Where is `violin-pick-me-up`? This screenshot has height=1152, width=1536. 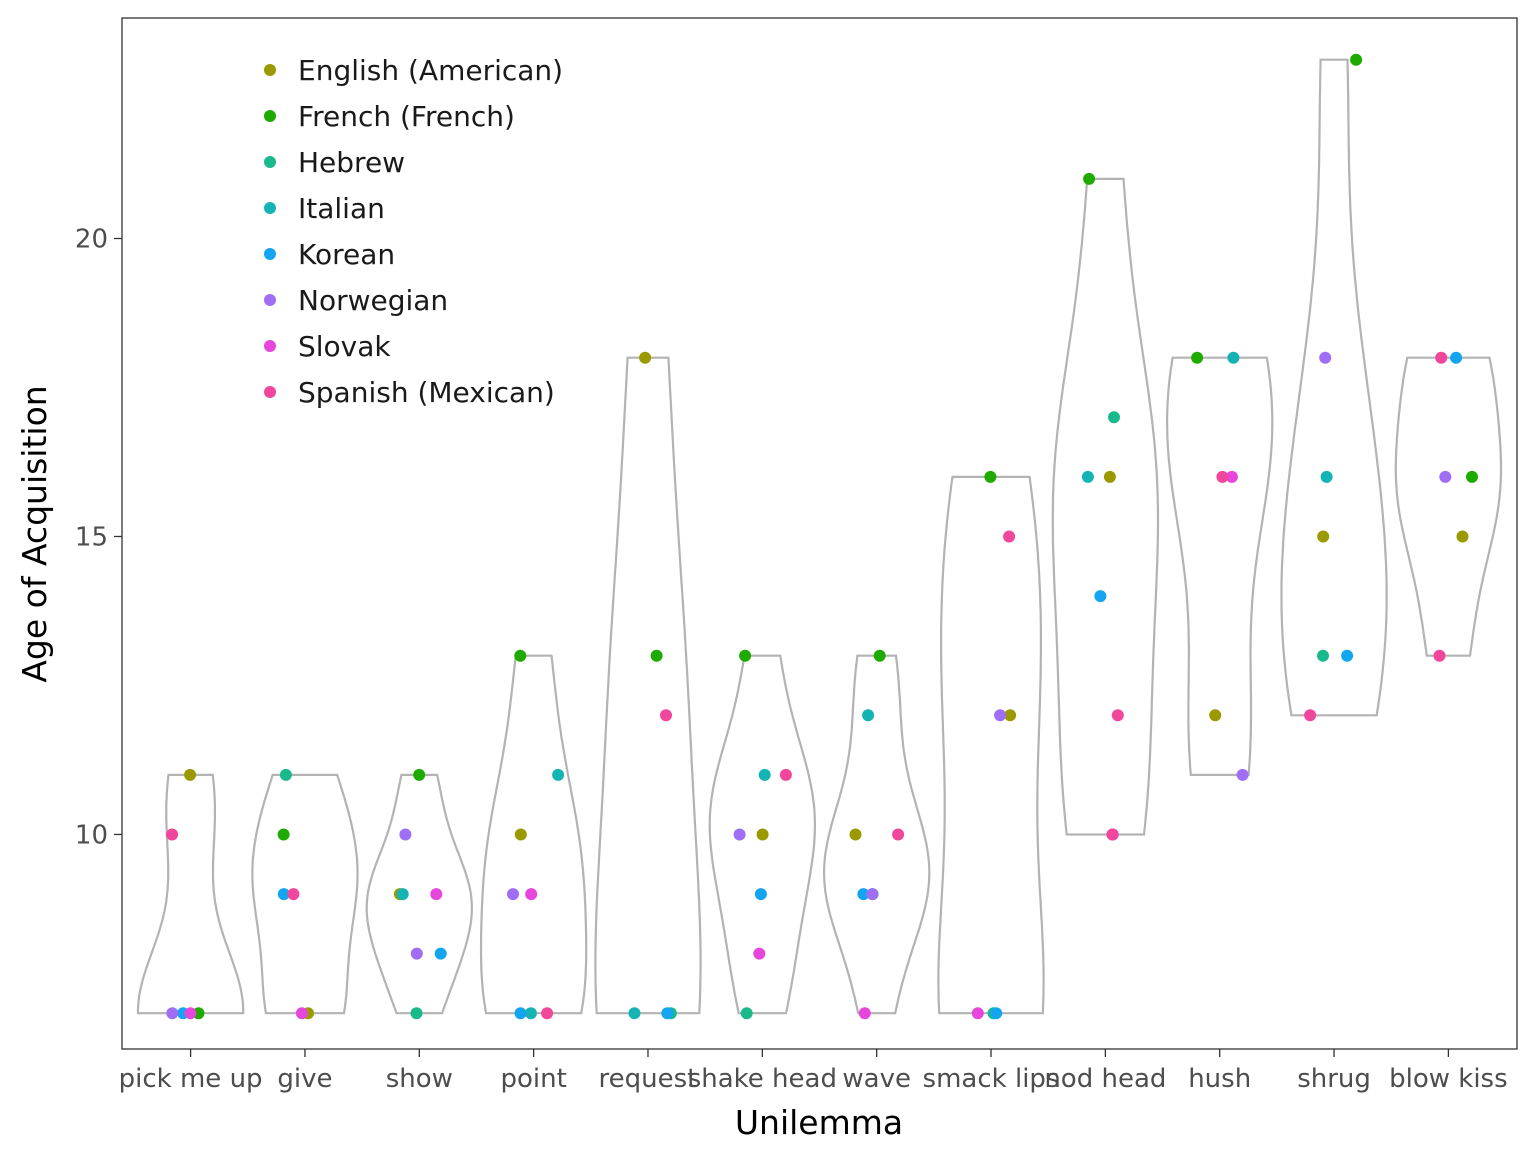
violin-pick-me-up is located at coordinates (190, 894).